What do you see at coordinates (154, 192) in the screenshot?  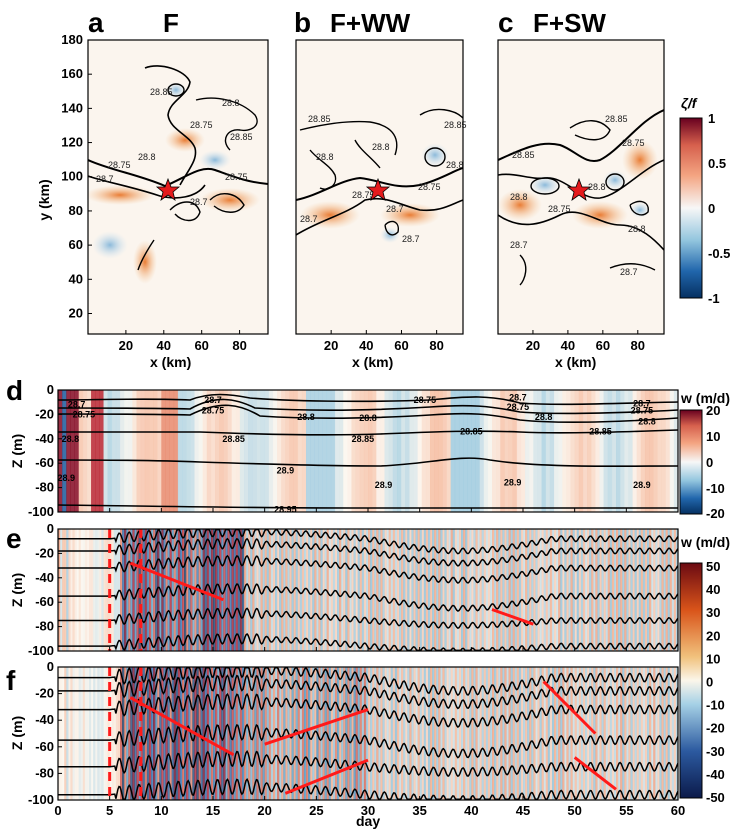 I see `panel-a-axes: 20 40 60 80 20 40 60 80 100 120 140 160 180` at bounding box center [154, 192].